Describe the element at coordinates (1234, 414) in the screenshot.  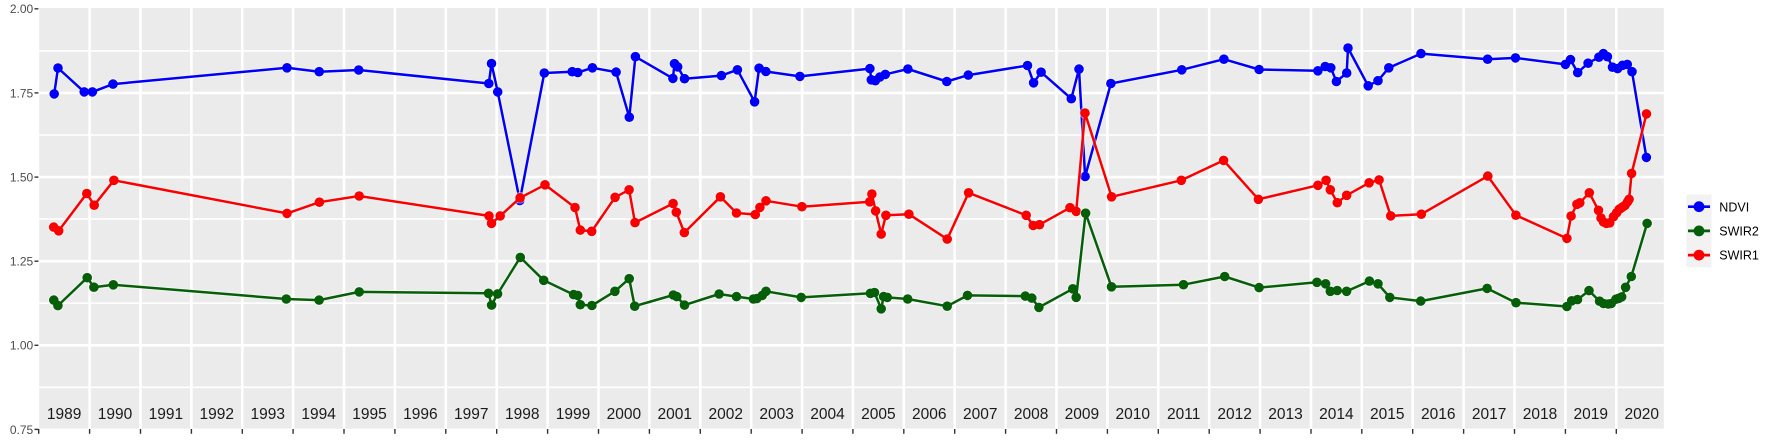
I see `svg-text: 2012` at that location.